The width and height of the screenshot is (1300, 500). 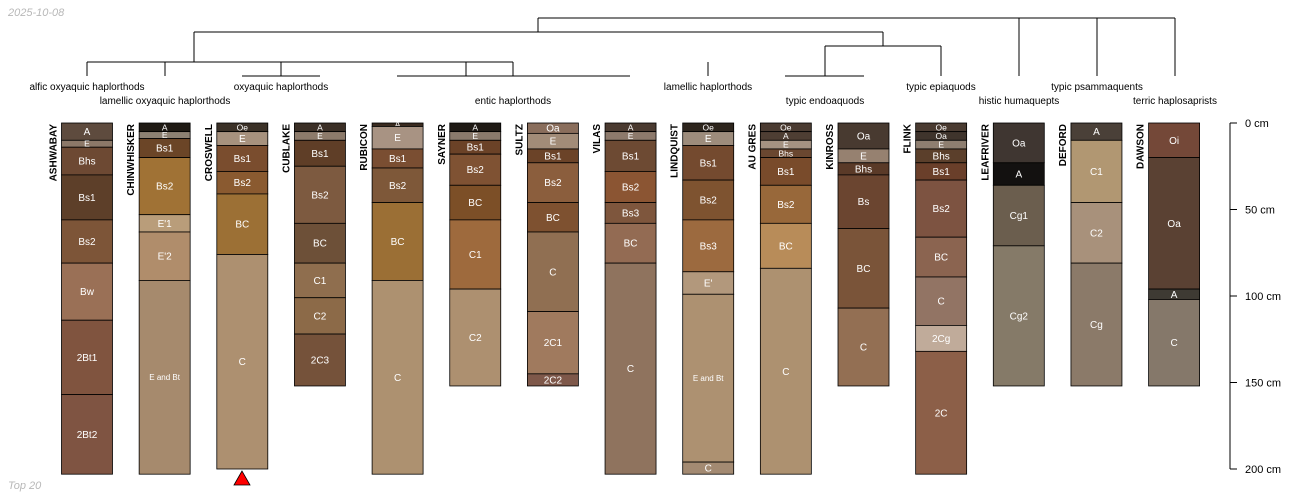 I want to click on horizon-label: Bhs, so click(x=941, y=156).